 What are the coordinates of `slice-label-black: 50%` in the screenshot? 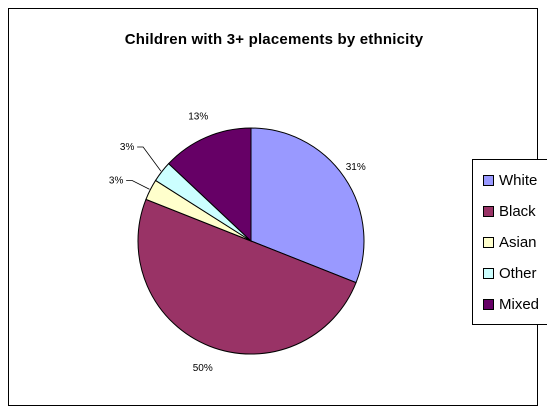 It's located at (203, 368).